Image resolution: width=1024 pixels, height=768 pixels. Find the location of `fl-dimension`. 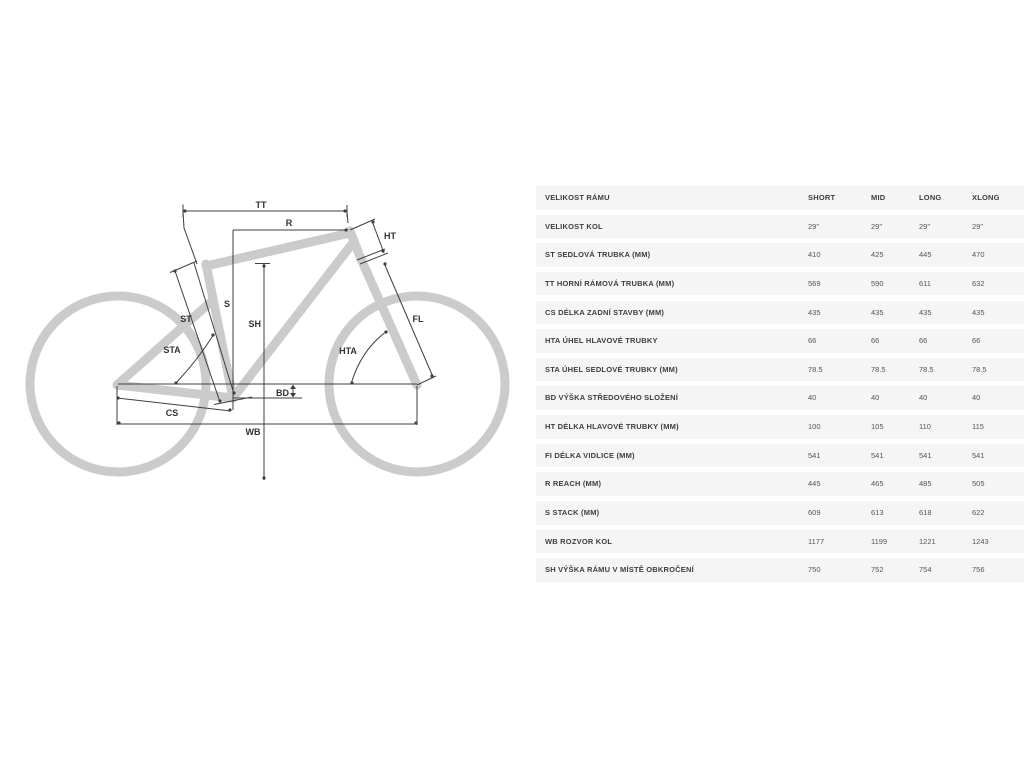

fl-dimension is located at coordinates (410, 324).